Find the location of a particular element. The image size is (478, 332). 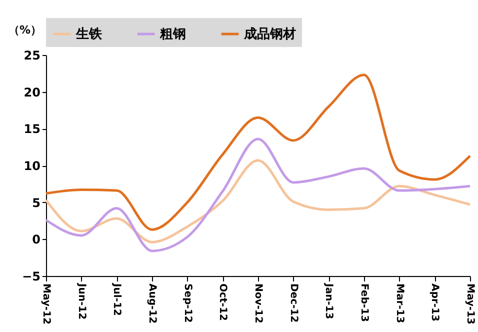

y-tick-label: 0 is located at coordinates (36, 239).